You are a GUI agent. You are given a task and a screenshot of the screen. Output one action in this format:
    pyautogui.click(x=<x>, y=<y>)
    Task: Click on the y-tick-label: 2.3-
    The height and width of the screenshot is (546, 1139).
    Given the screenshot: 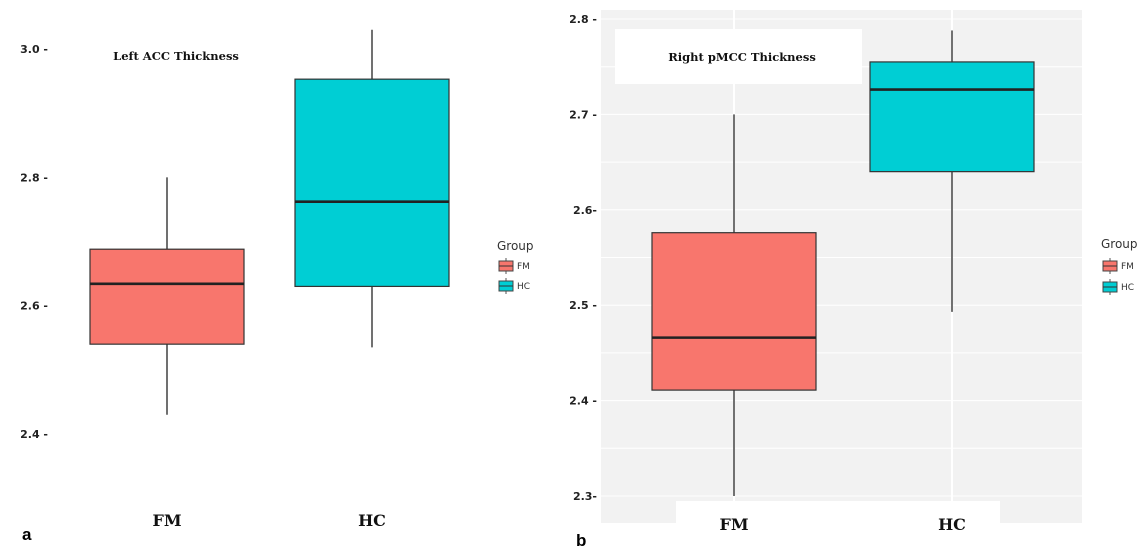 What is the action you would take?
    pyautogui.click(x=585, y=496)
    